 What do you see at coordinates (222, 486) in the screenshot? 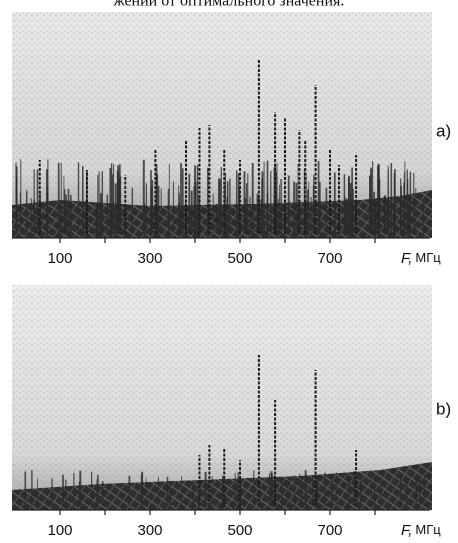
I see `noise-floor` at bounding box center [222, 486].